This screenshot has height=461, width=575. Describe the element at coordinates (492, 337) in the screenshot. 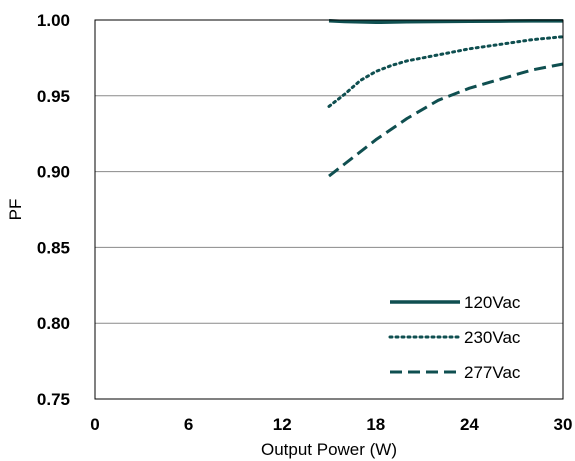

I see `legend-label-230vac: 230Vac` at that location.